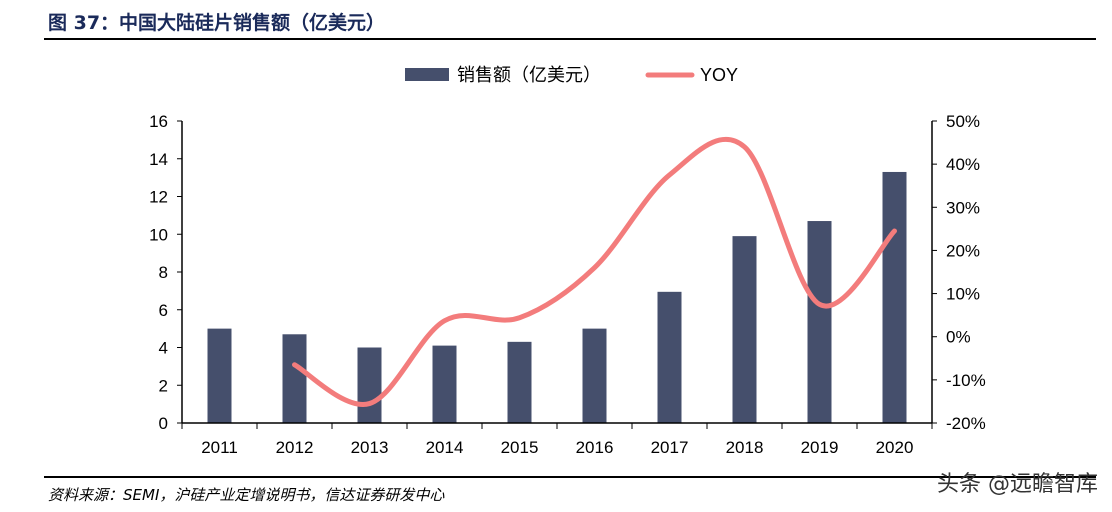 The width and height of the screenshot is (1112, 512). What do you see at coordinates (963, 164) in the screenshot?
I see `right-tick-label: 40%` at bounding box center [963, 164].